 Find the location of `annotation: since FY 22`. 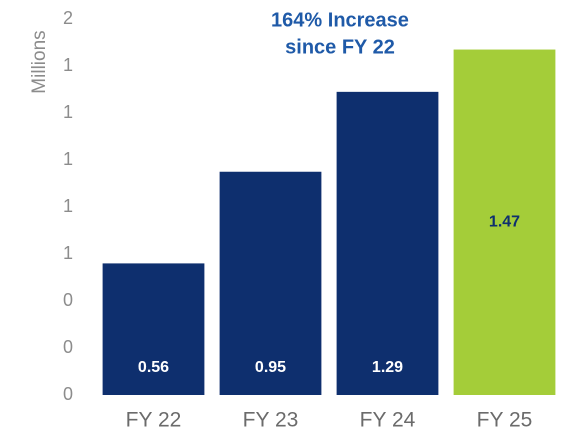

annotation: since FY 22 is located at coordinates (340, 47).